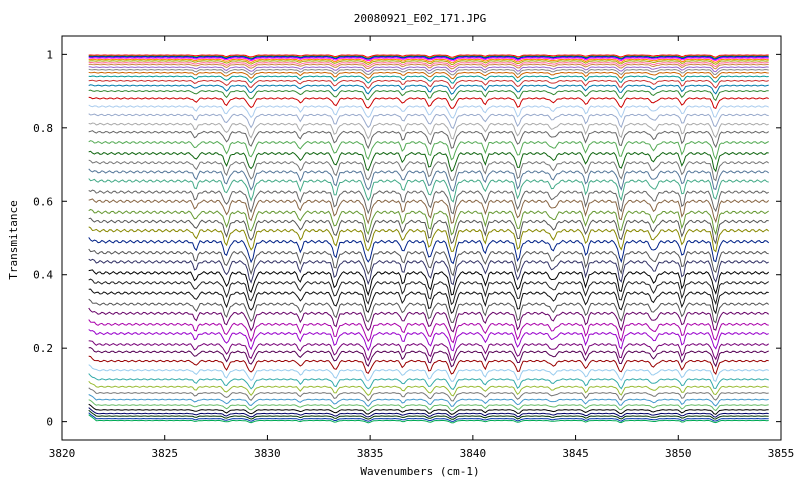  I want to click on x-tick-label: 3820, so click(62, 453).